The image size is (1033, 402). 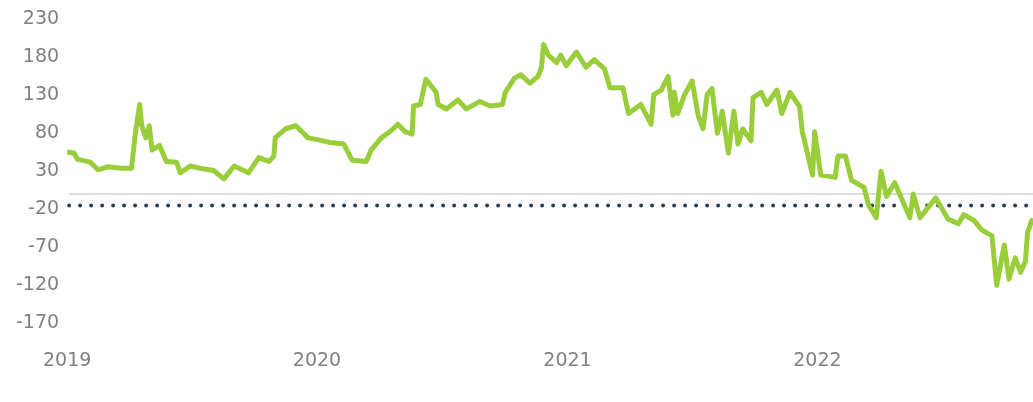 I want to click on y-tick-label: 80, so click(x=47, y=131).